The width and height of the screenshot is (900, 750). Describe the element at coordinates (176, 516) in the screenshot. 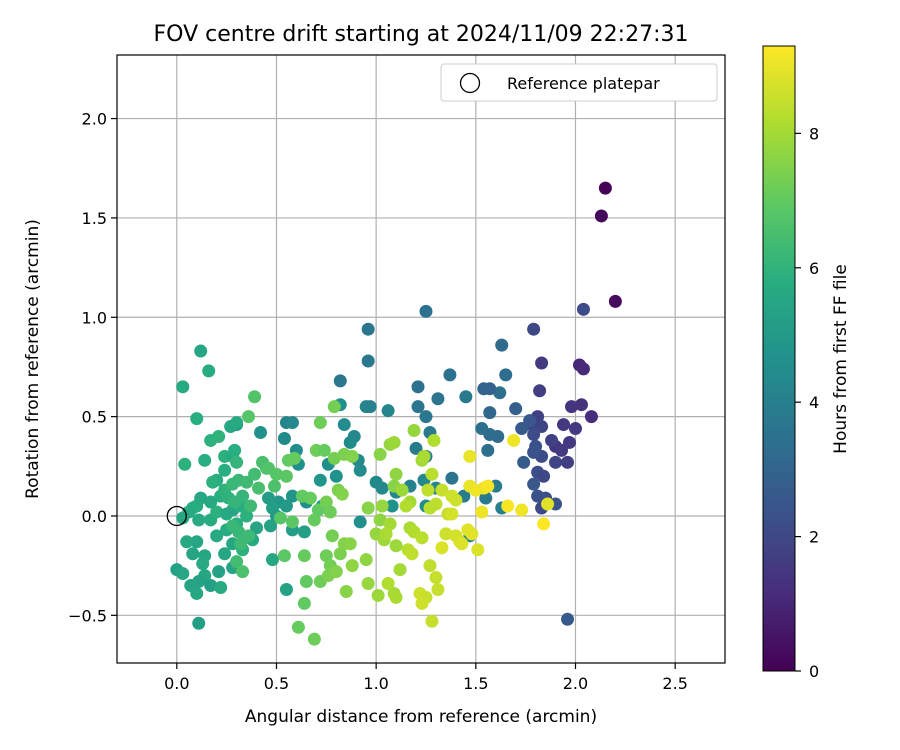

I see `reference-platepar-marker` at that location.